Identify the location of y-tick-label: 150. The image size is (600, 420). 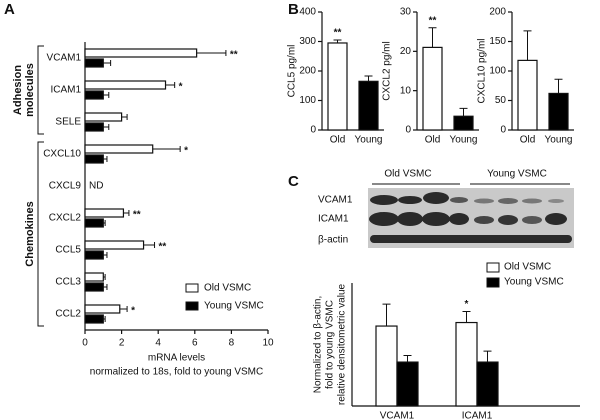
(497, 41).